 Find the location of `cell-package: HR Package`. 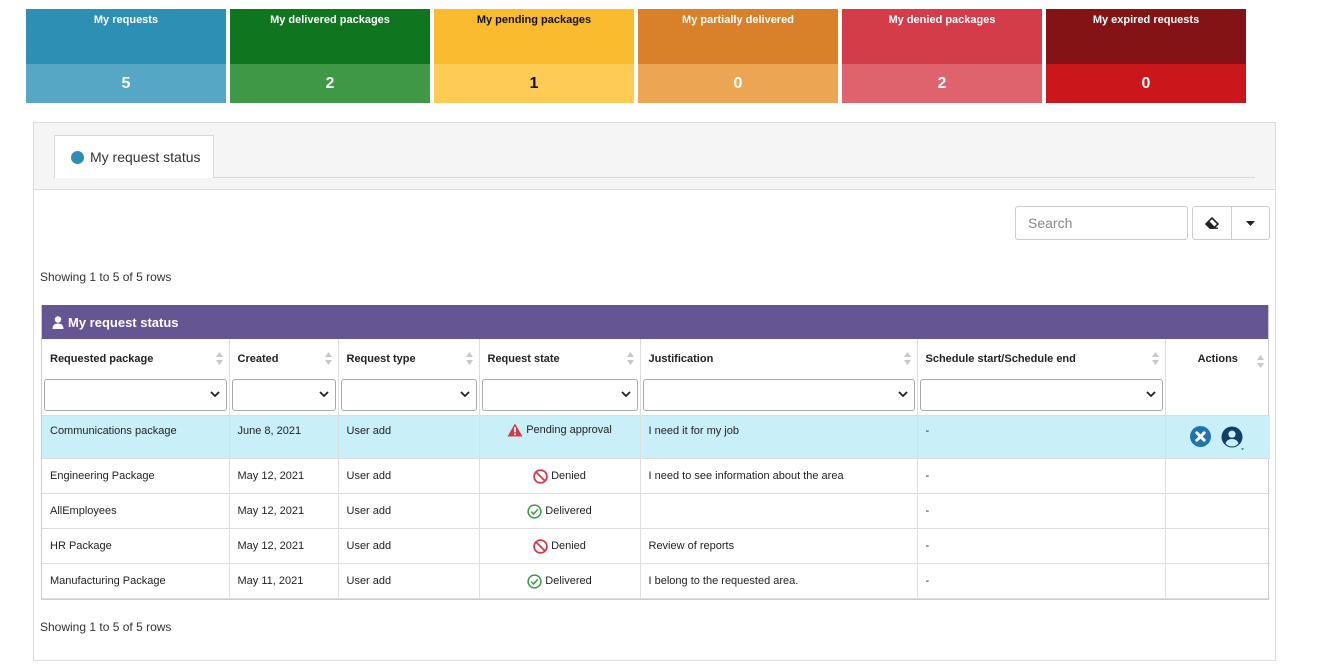

cell-package: HR Package is located at coordinates (136, 546).